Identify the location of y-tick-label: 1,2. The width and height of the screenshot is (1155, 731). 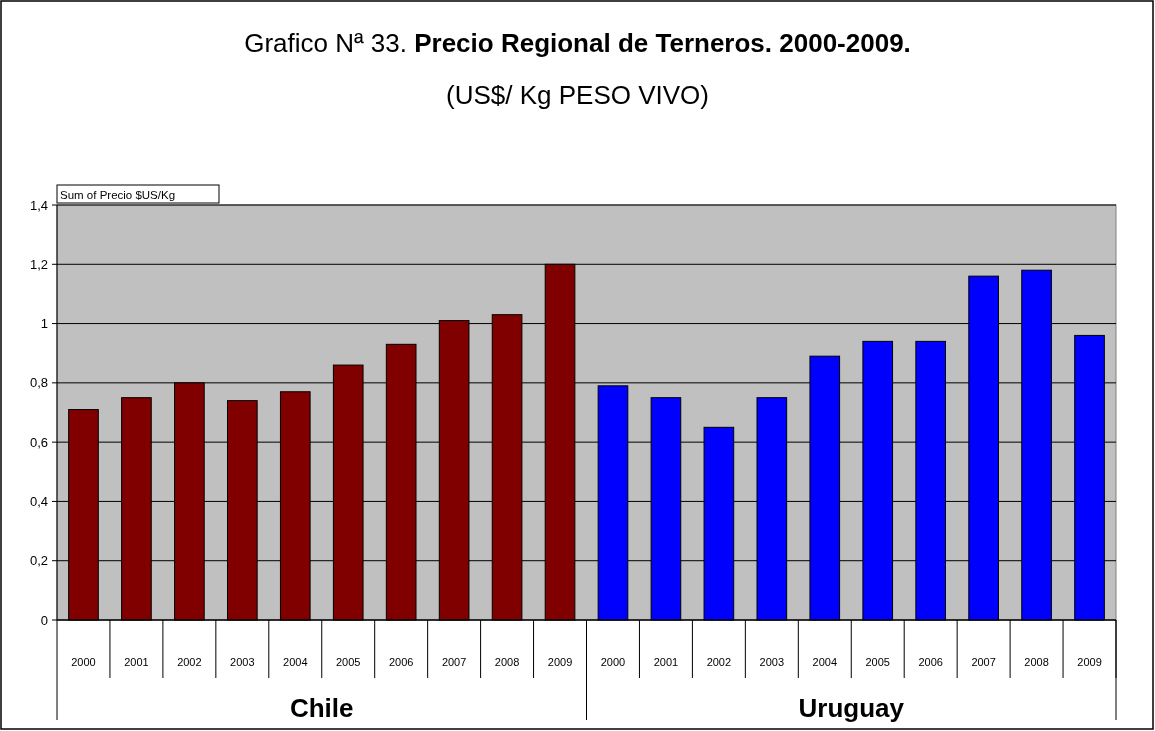
(38, 264).